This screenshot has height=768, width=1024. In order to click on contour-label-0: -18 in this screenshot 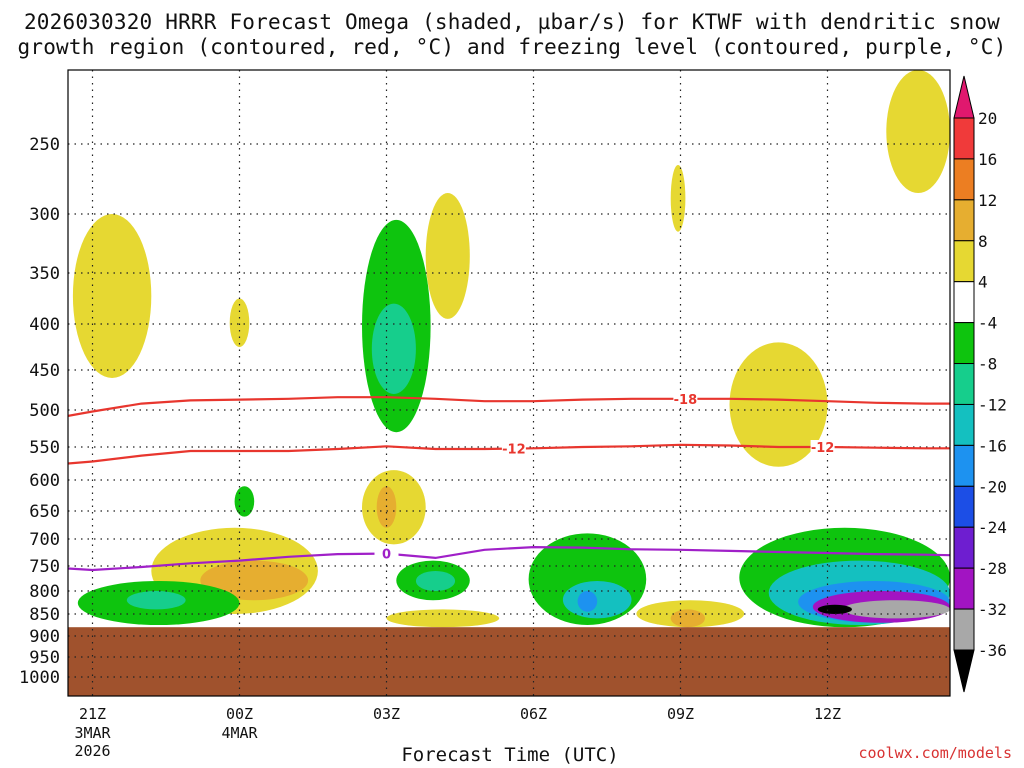, I will do `click(686, 400)`.